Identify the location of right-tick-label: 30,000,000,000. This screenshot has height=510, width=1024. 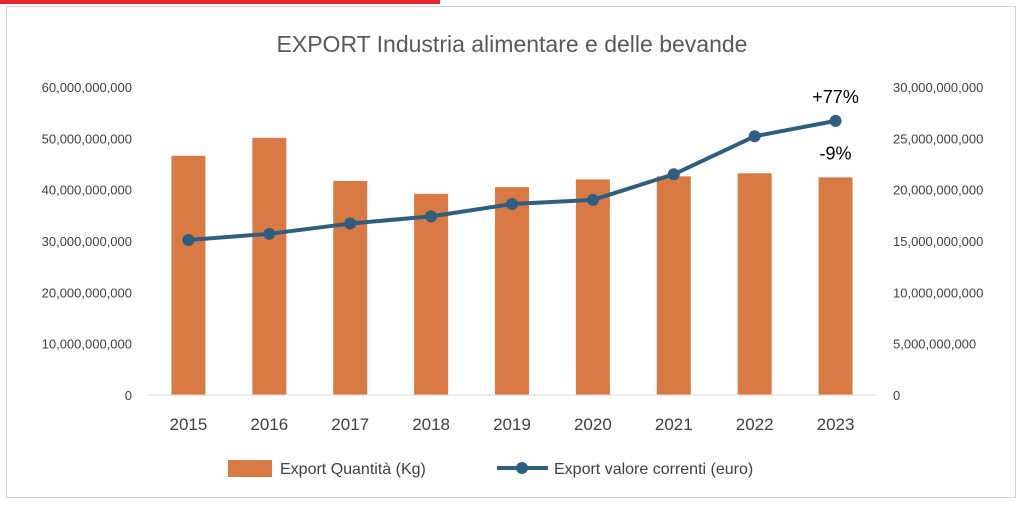
(938, 87).